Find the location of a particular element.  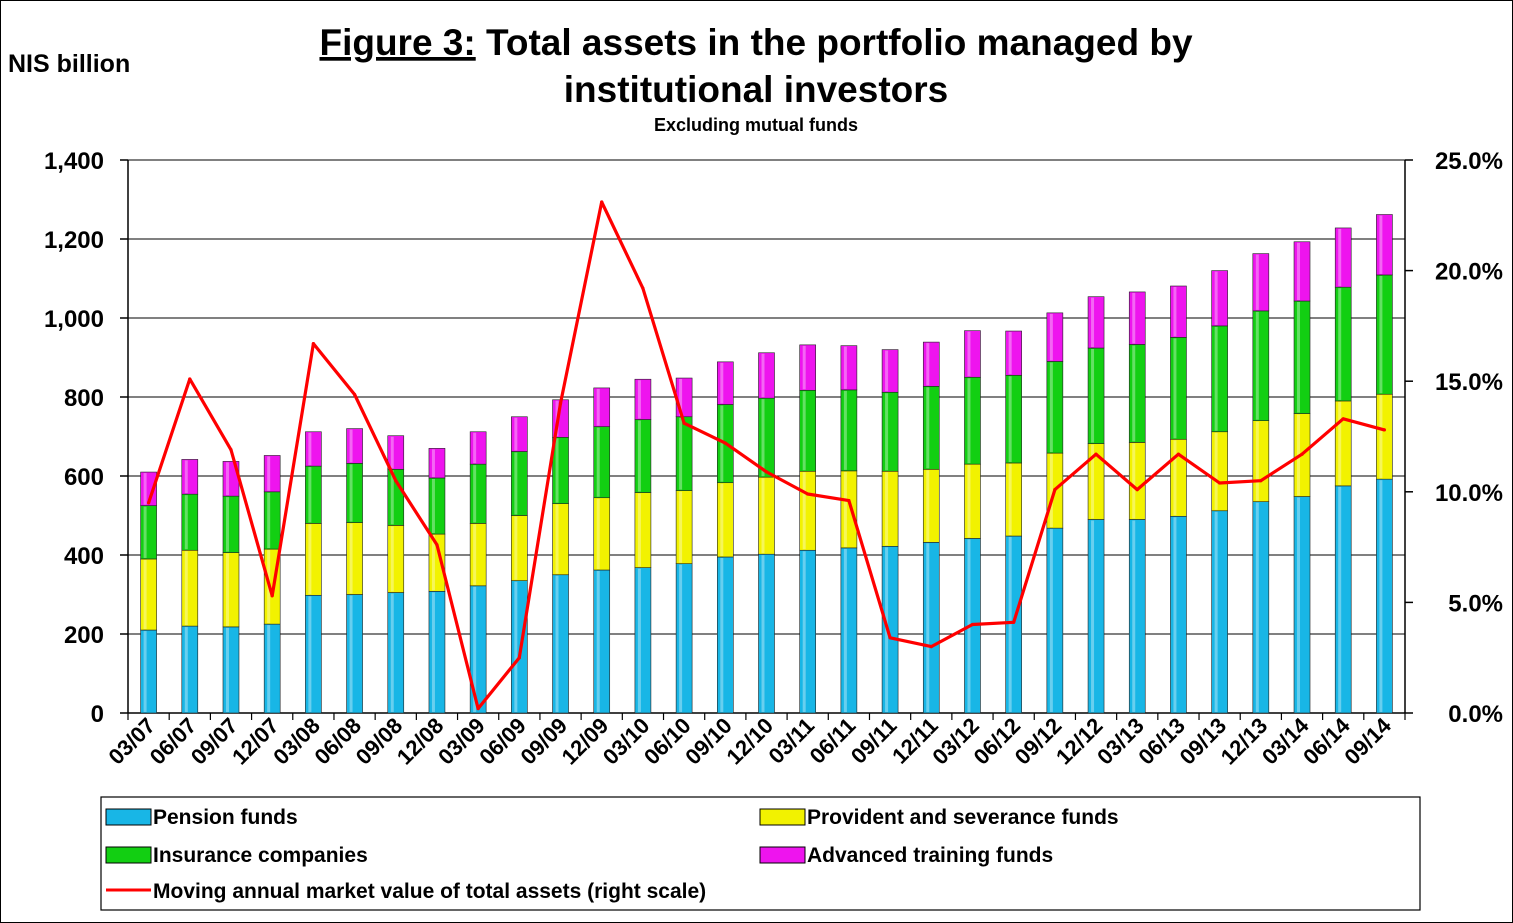

legend-item-pension-funds: Pension funds is located at coordinates (201, 817).